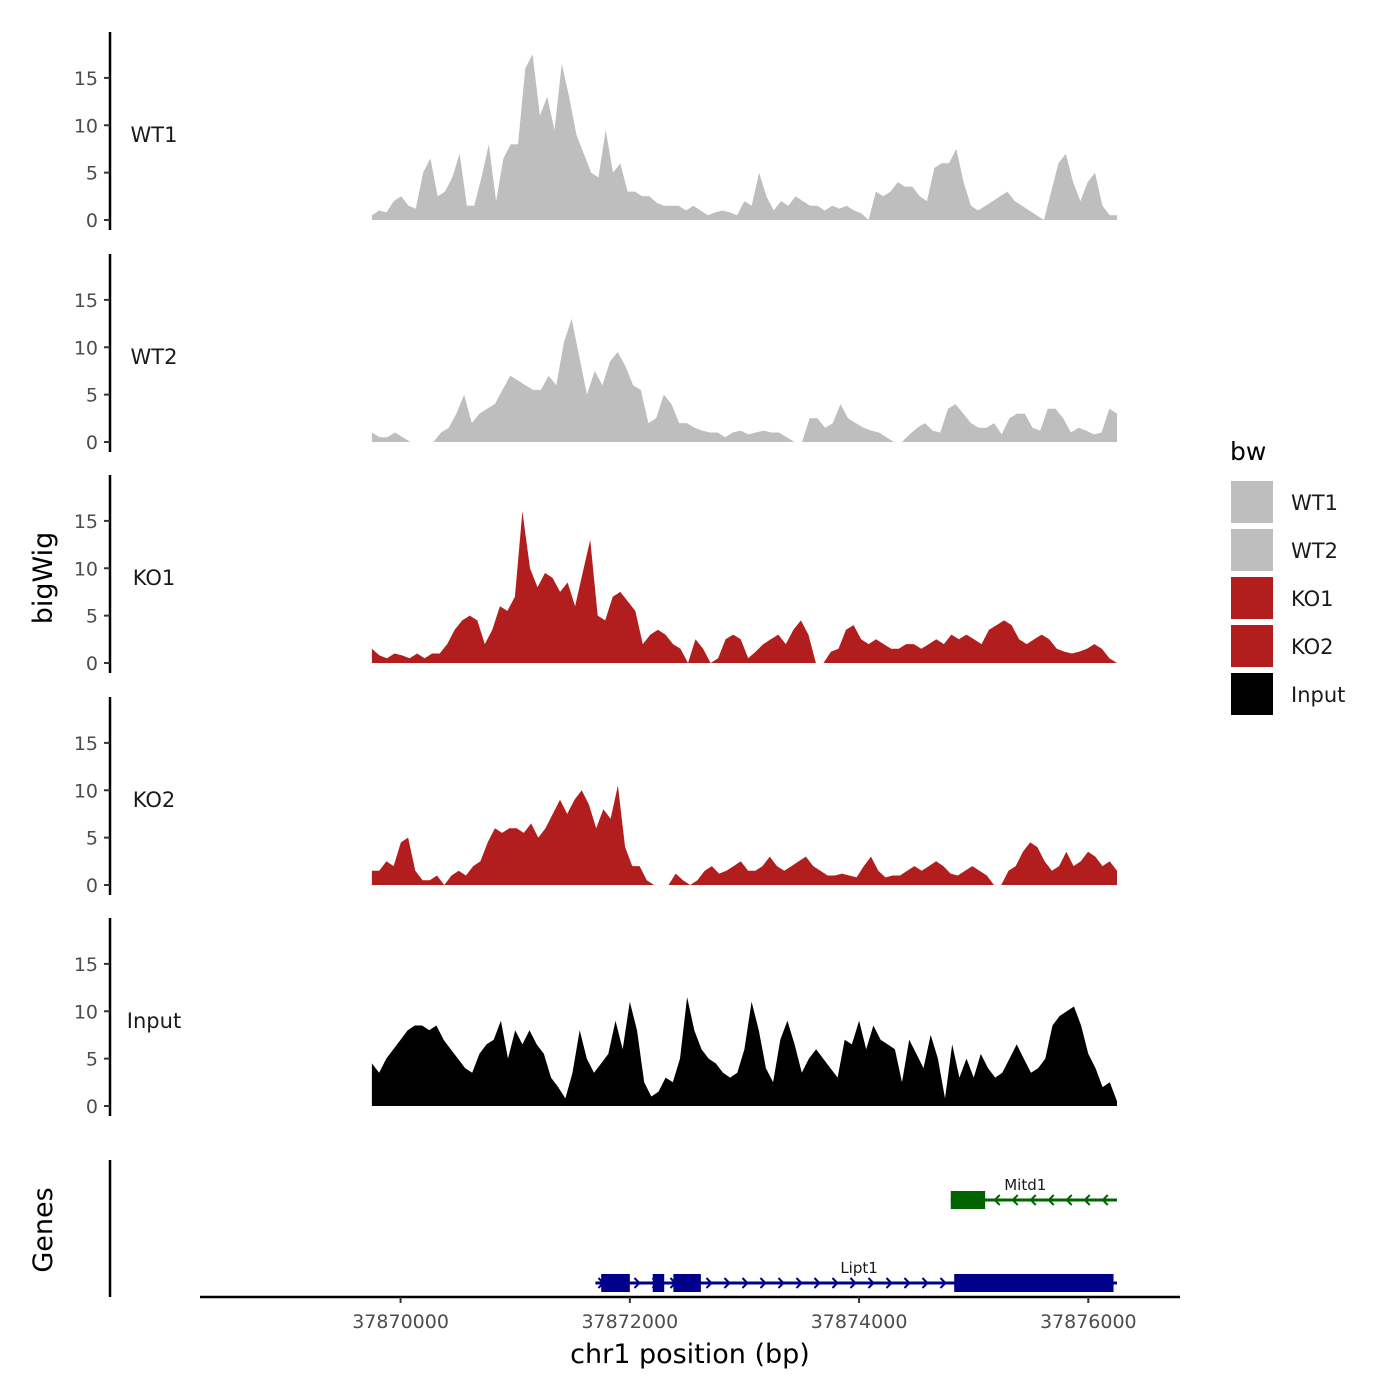  What do you see at coordinates (1281, 598) in the screenshot?
I see `legend-item-ko1: KO1` at bounding box center [1281, 598].